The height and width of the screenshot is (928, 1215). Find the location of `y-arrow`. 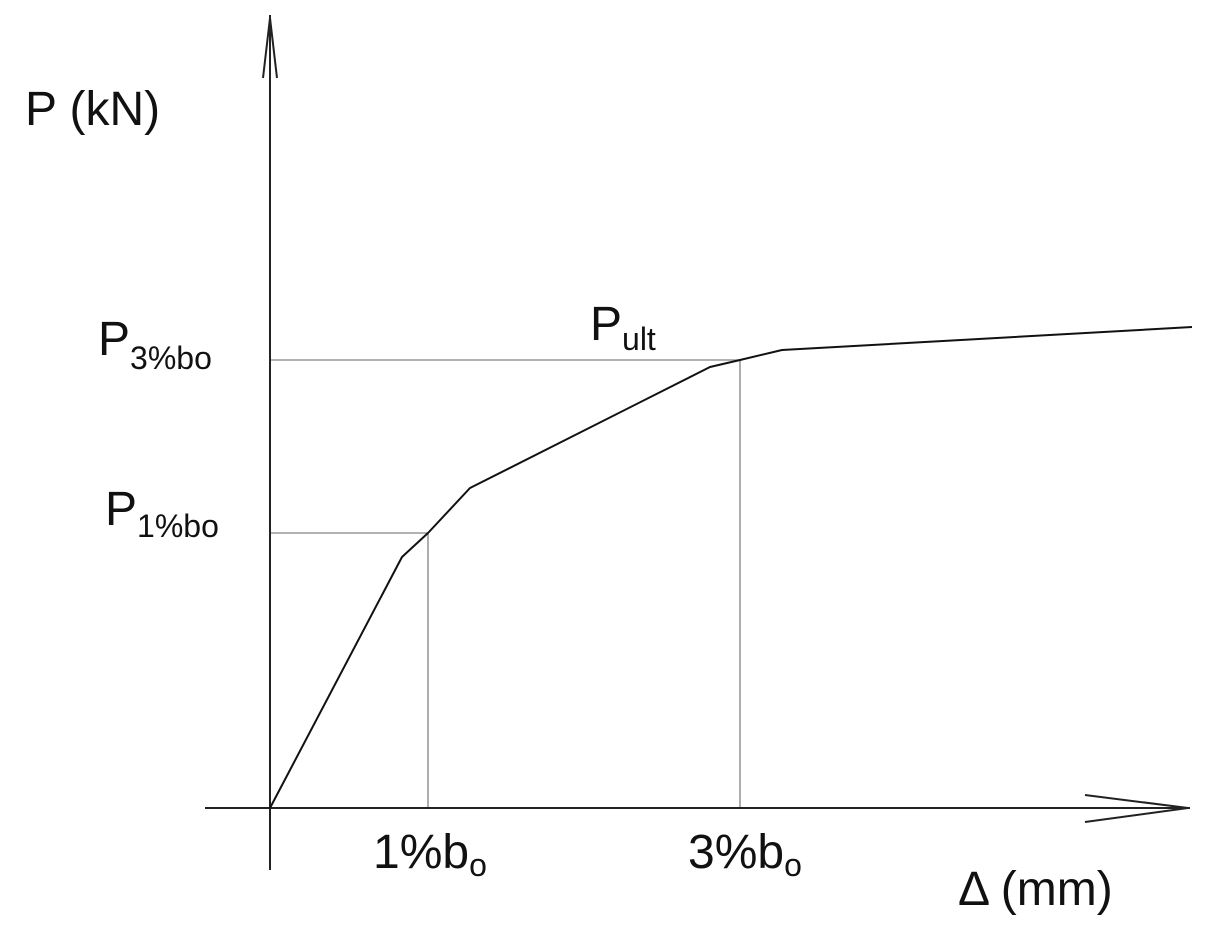

y-arrow is located at coordinates (270, 48).